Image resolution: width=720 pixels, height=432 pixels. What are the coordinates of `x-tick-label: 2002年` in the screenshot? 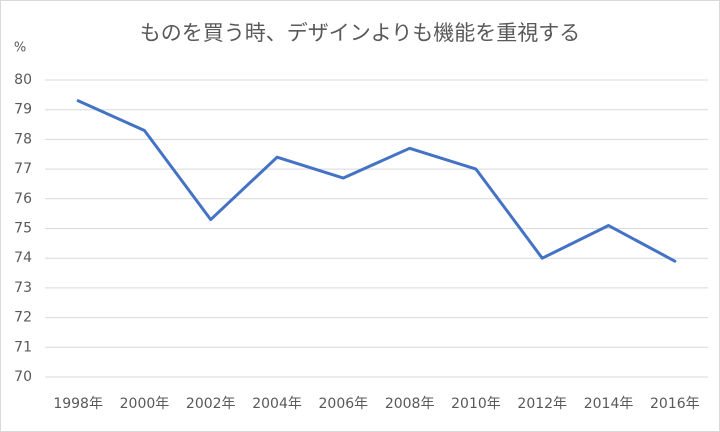 It's located at (211, 404).